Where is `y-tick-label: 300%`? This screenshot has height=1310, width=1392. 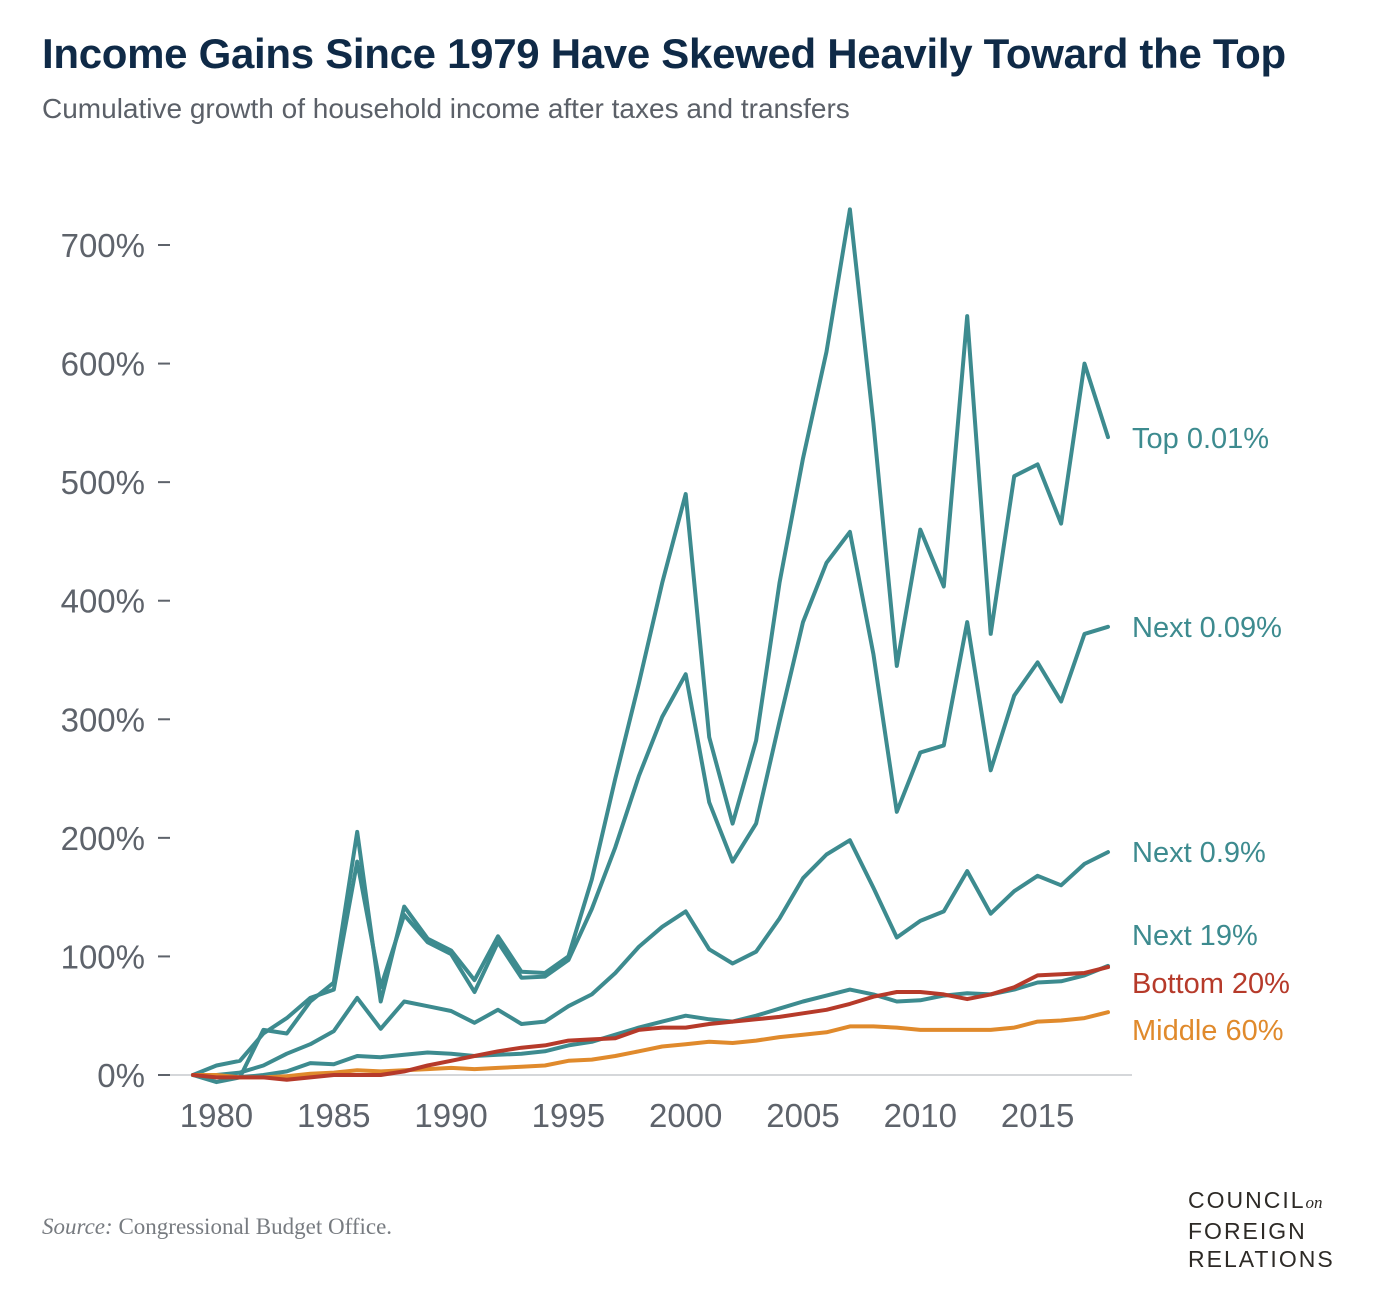 y-tick-label: 300% is located at coordinates (103, 719).